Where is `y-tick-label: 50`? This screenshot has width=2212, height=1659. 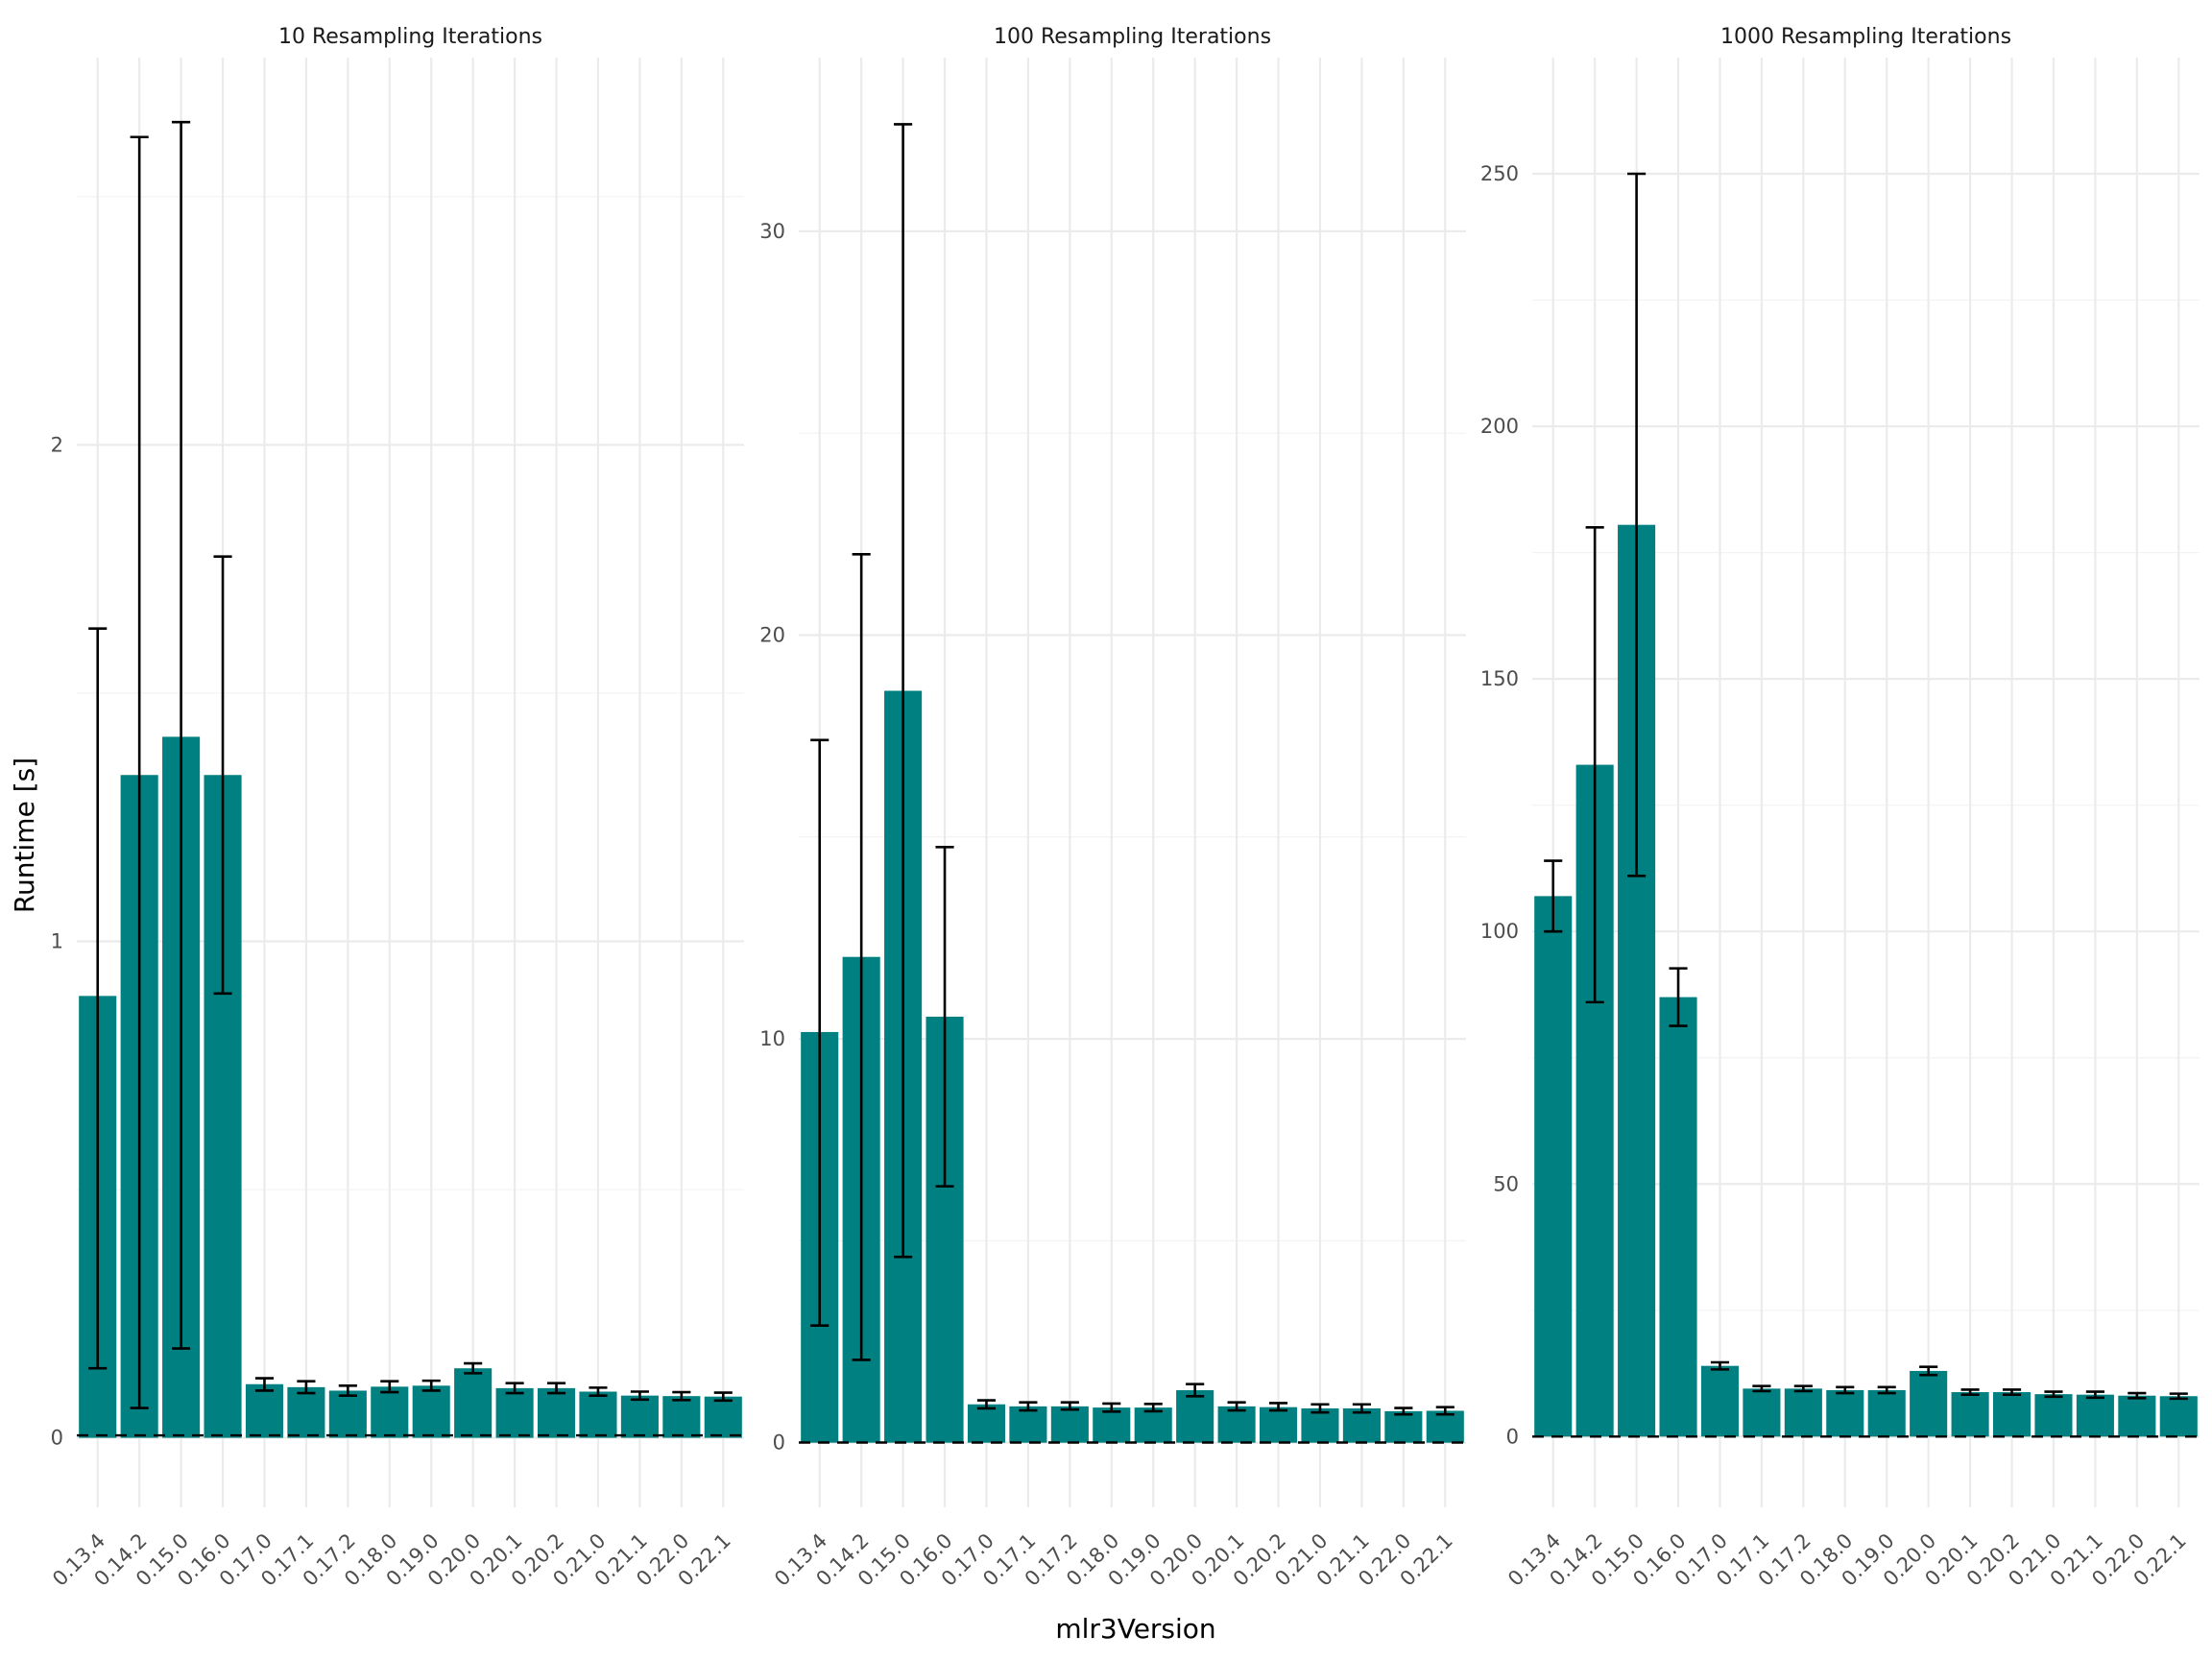
y-tick-label: 50 is located at coordinates (1506, 1183).